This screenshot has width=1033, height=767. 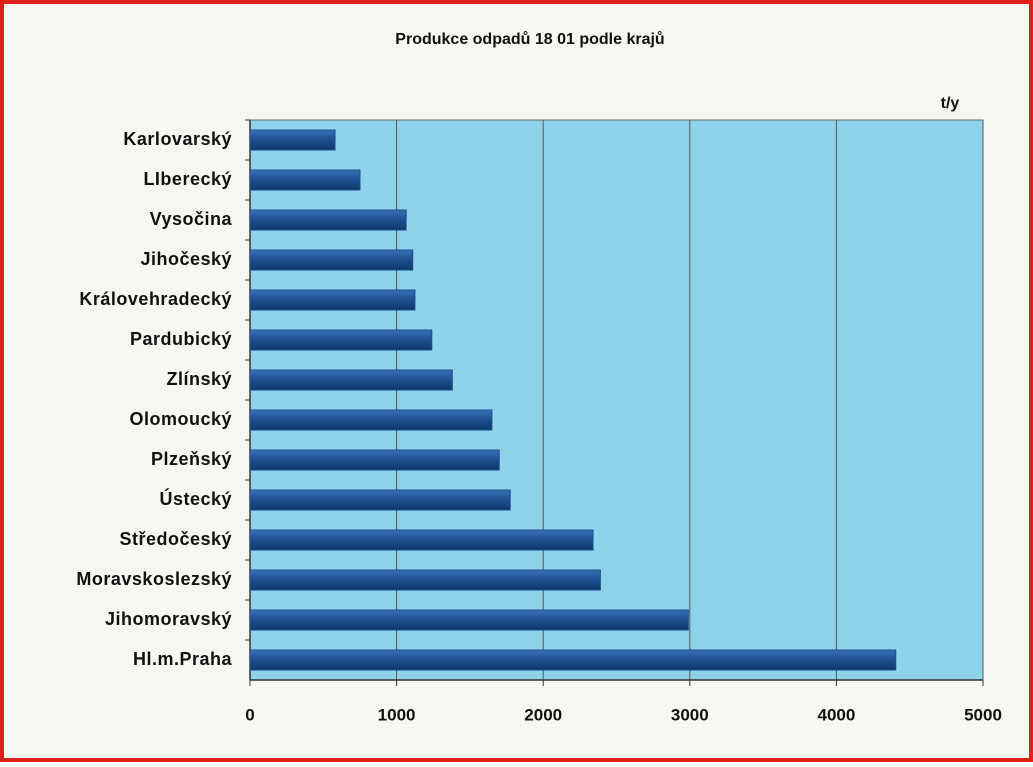 I want to click on x-tick-label: 0, so click(x=249, y=714).